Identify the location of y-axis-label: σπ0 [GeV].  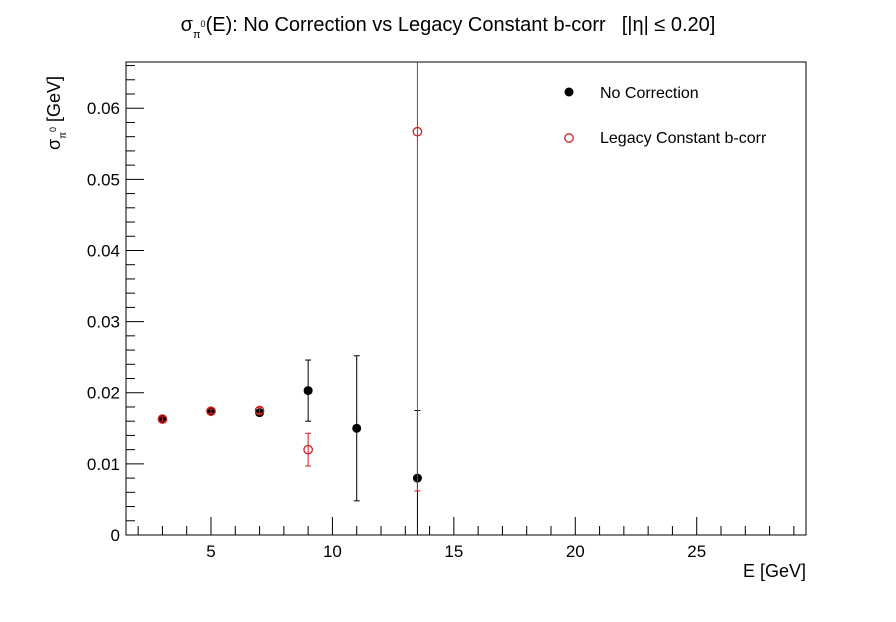
(56, 113).